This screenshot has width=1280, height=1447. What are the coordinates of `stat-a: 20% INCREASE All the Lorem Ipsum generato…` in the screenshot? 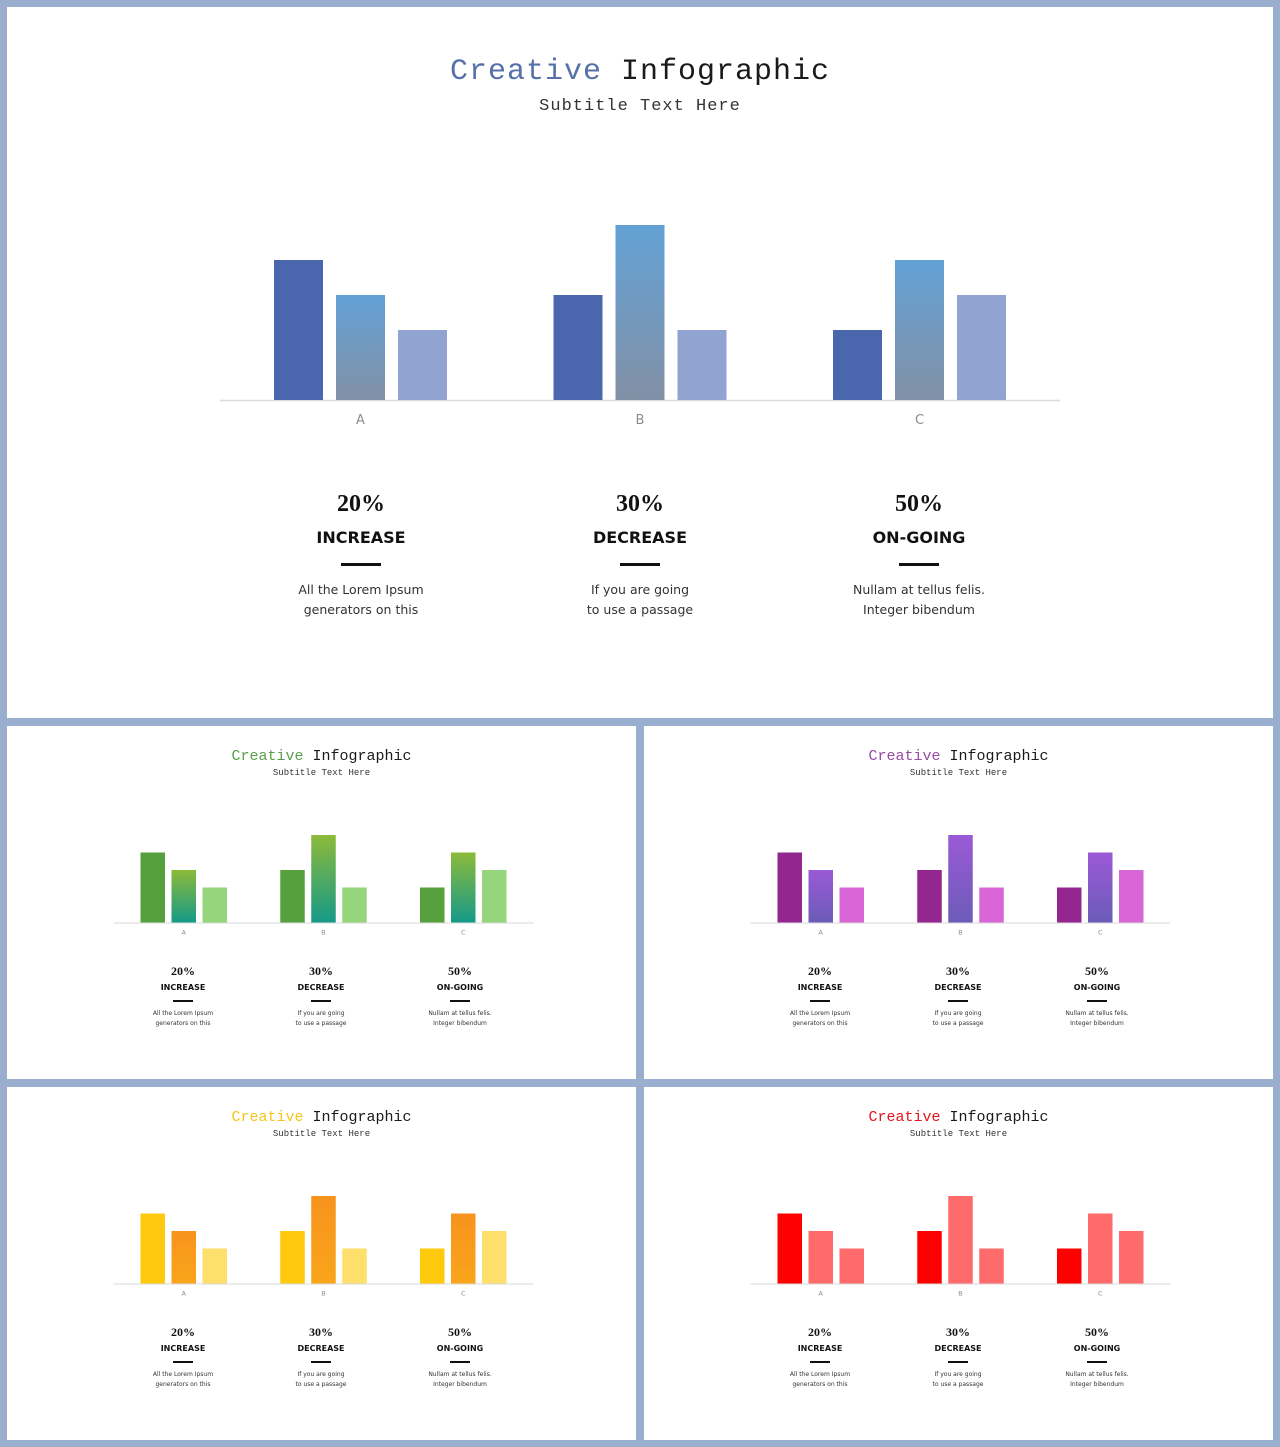 It's located at (361, 553).